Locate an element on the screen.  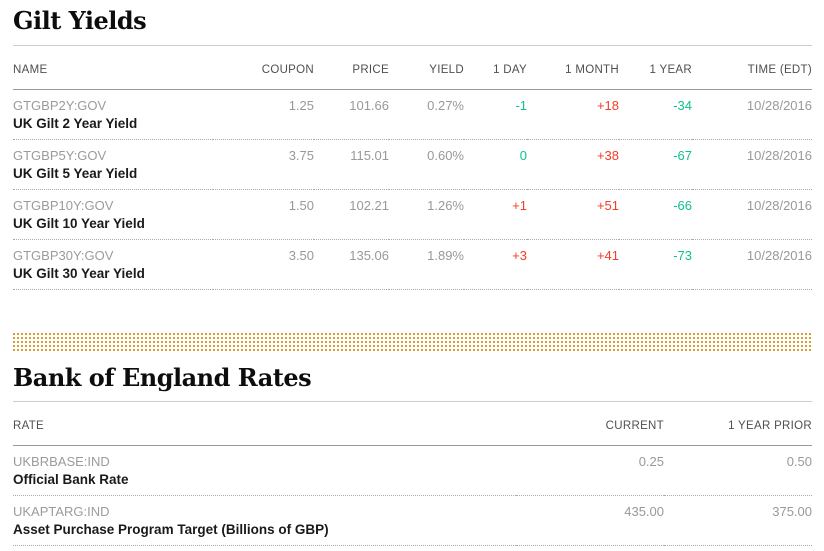
section-title-gilt-yields: Gilt Yields is located at coordinates (80, 20).